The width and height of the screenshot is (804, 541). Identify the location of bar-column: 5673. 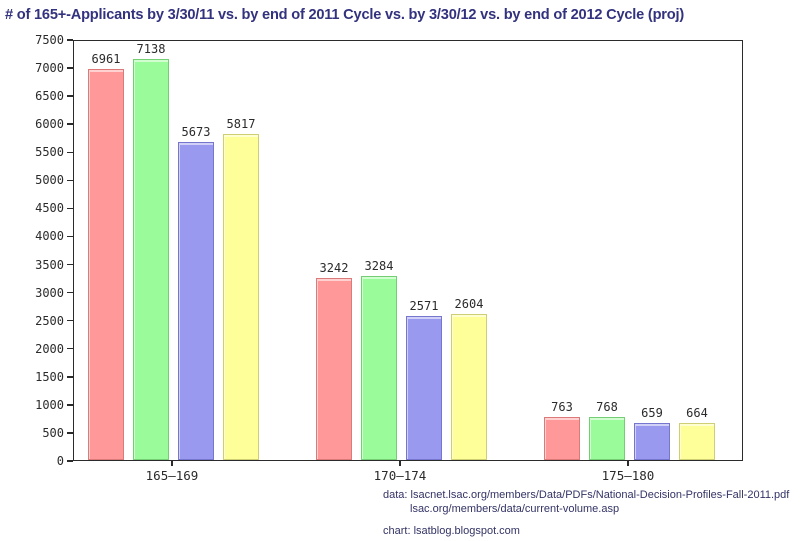
(196, 292).